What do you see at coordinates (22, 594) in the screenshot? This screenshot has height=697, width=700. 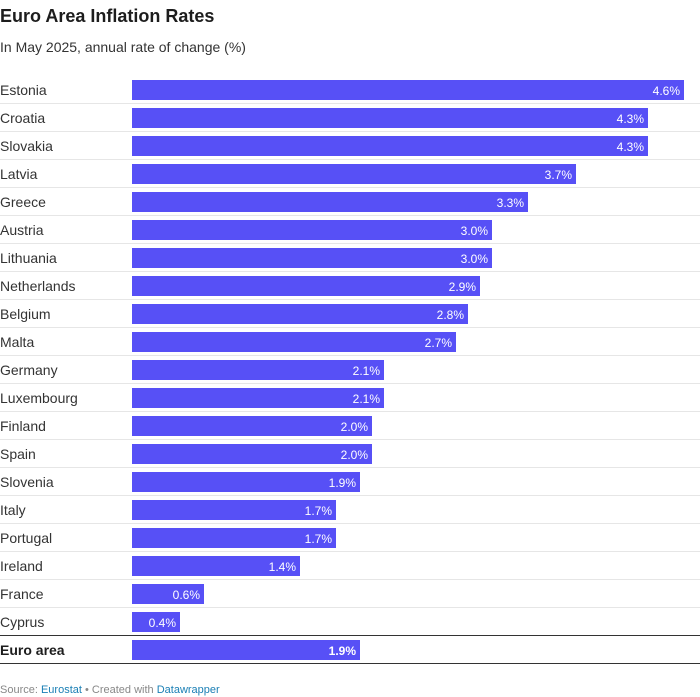 I see `category-label: France` at bounding box center [22, 594].